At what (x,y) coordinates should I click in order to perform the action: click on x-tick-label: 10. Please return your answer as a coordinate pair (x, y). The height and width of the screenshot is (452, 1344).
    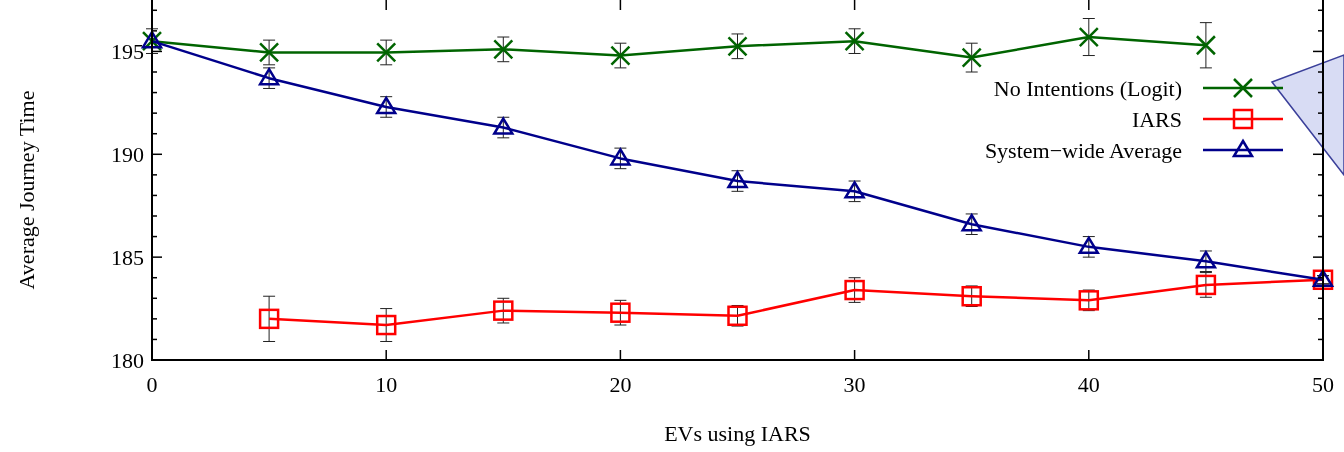
    Looking at the image, I should click on (386, 384).